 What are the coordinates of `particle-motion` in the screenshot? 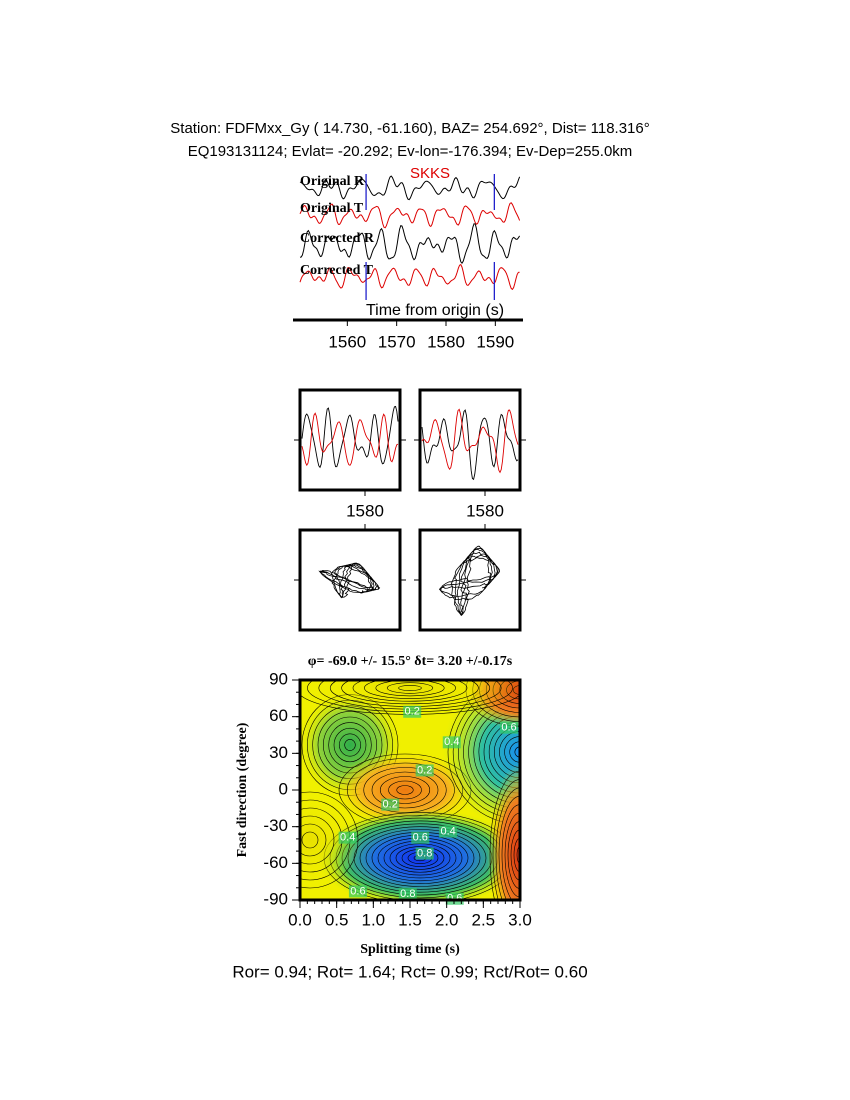 It's located at (349, 580).